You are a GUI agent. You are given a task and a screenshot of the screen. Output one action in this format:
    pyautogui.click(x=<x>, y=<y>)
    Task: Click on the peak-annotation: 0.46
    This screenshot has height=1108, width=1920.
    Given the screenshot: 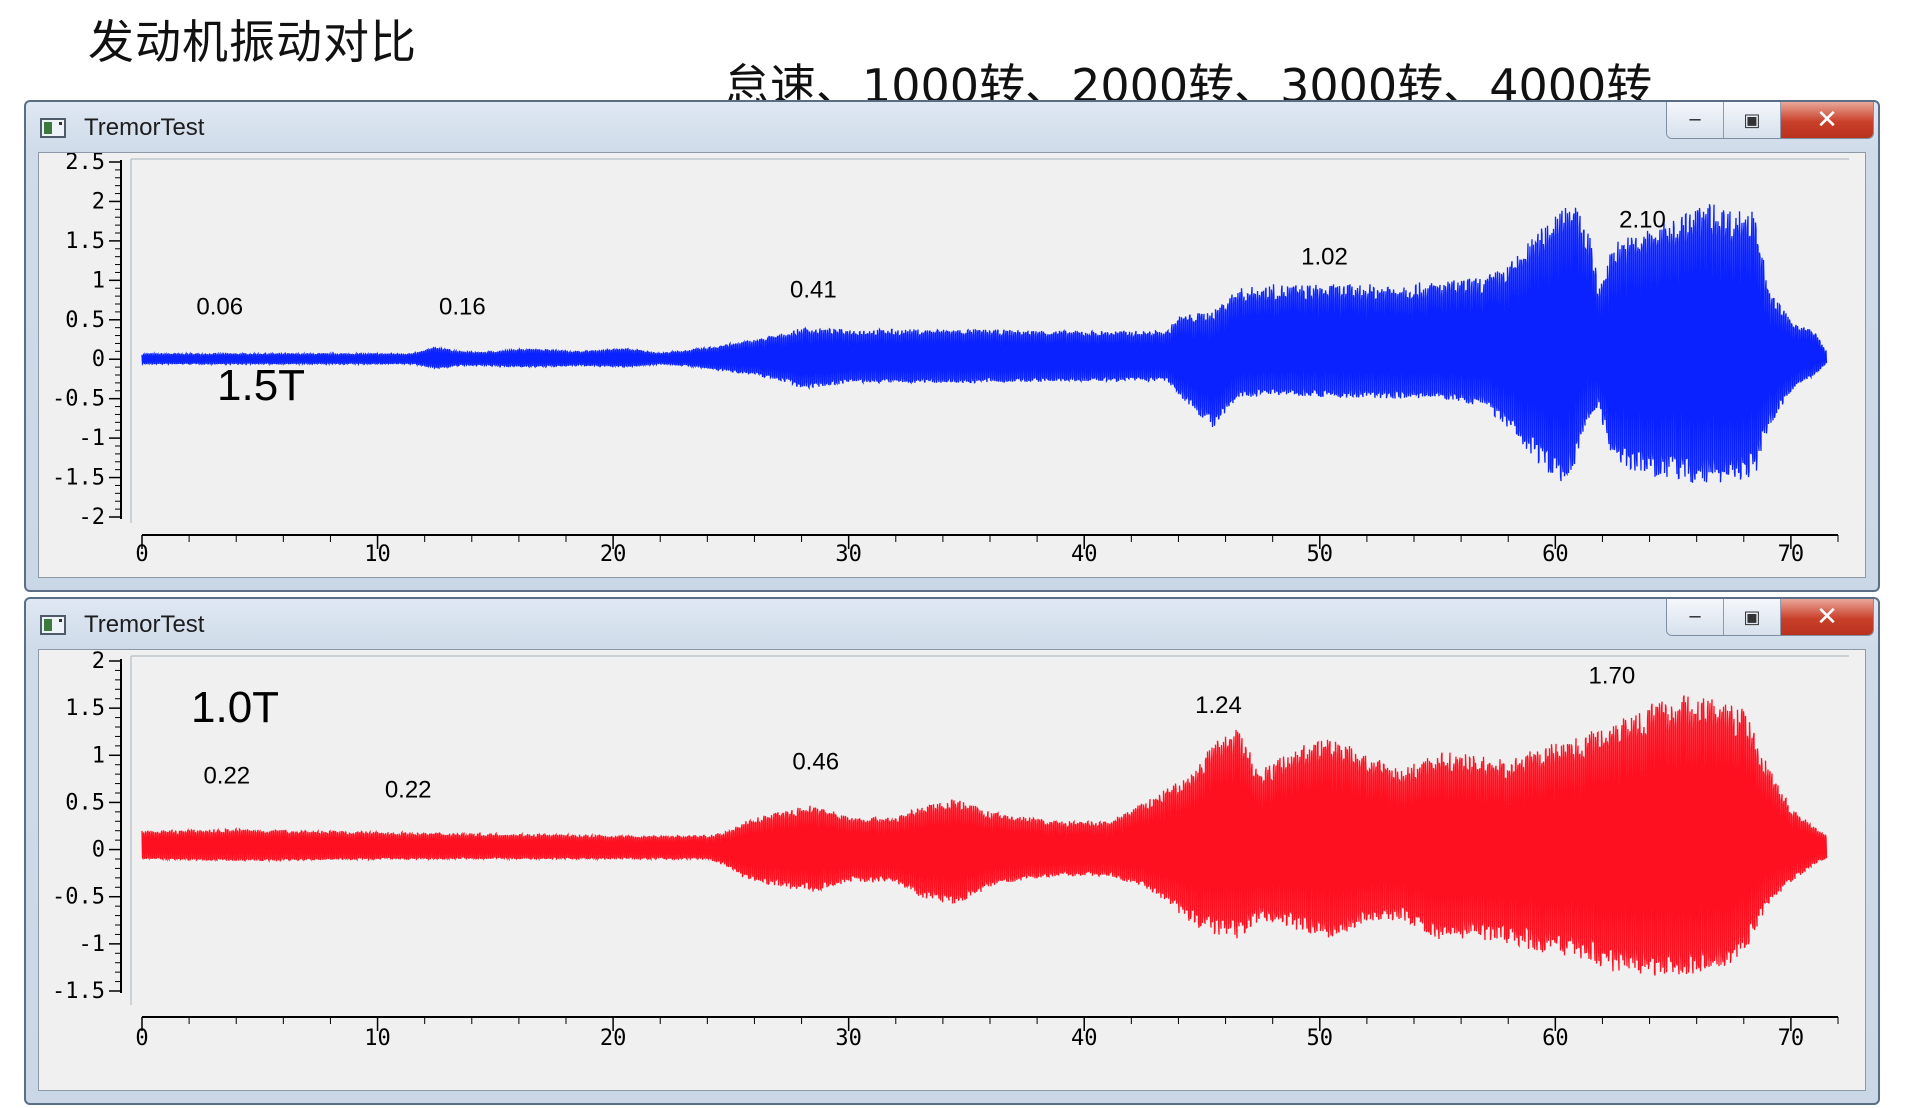 What is the action you would take?
    pyautogui.click(x=815, y=761)
    